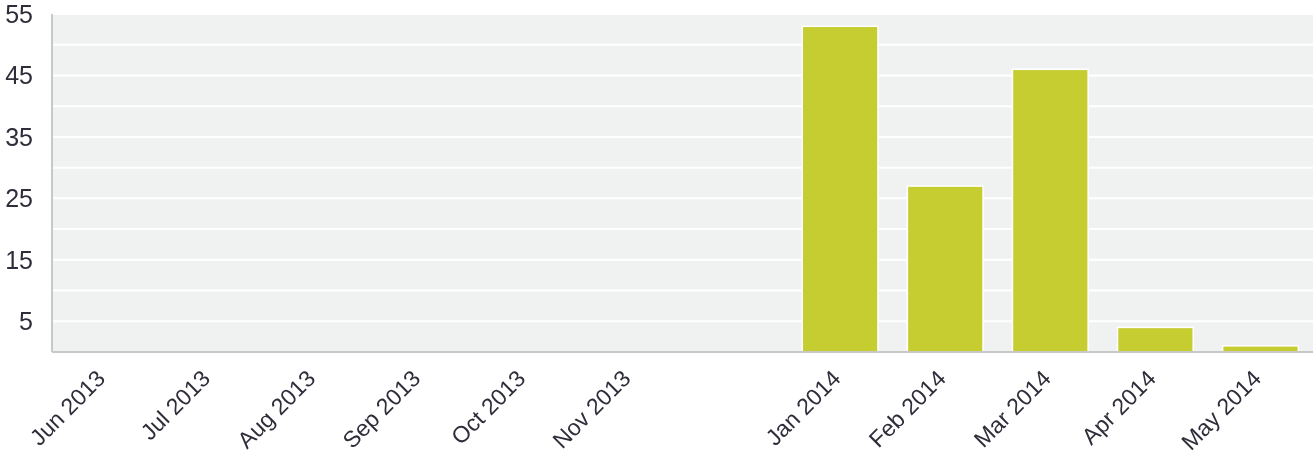 The image size is (1315, 465). I want to click on y-tick-label: 15, so click(19, 259).